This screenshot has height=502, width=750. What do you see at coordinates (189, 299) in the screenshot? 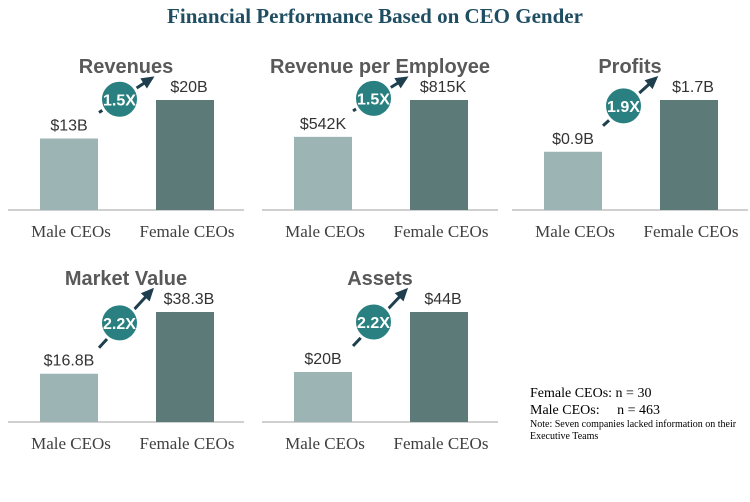
I see `value-label-female: $38.3B` at bounding box center [189, 299].